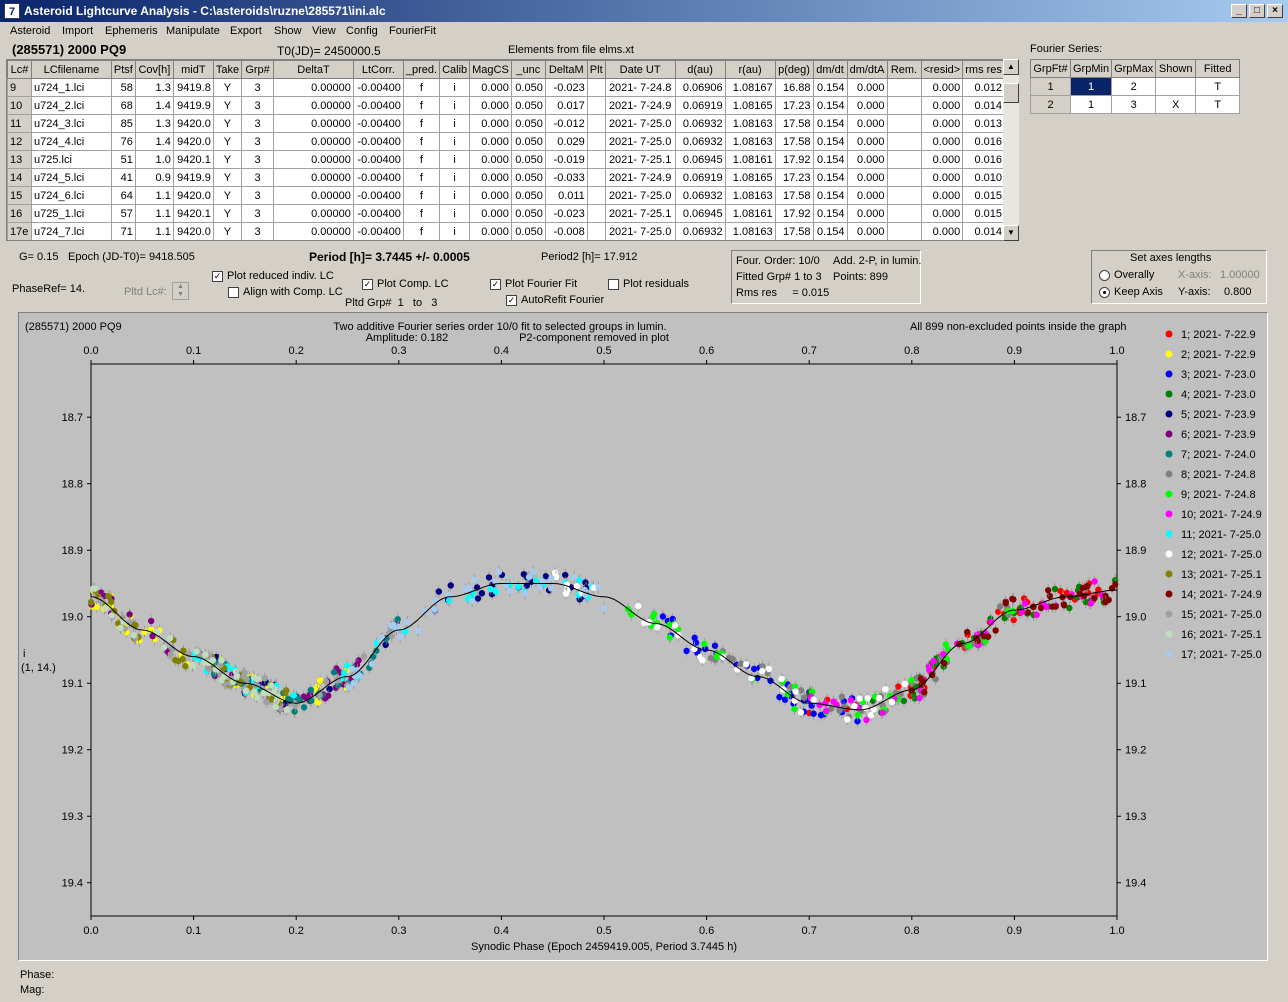 The width and height of the screenshot is (1288, 1002). I want to click on table-cell: u724_2.lci, so click(71, 105).